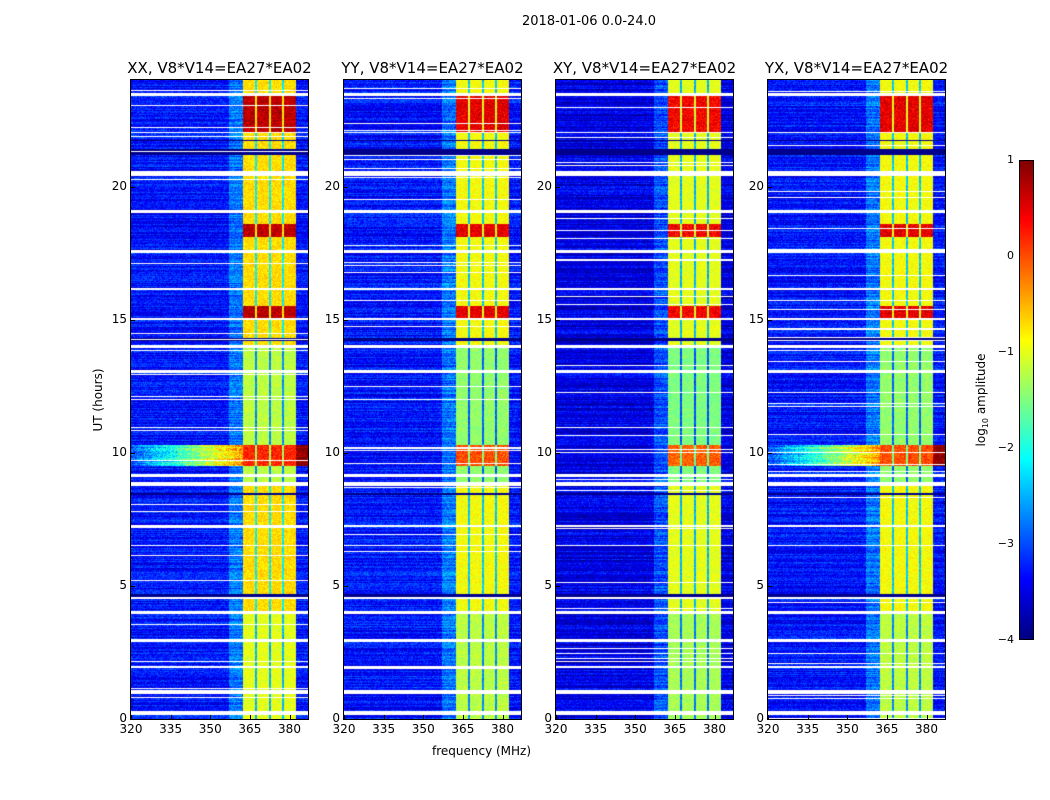  What do you see at coordinates (644, 68) in the screenshot?
I see `panel-title: XY, V8*V14=EA27*EA02` at bounding box center [644, 68].